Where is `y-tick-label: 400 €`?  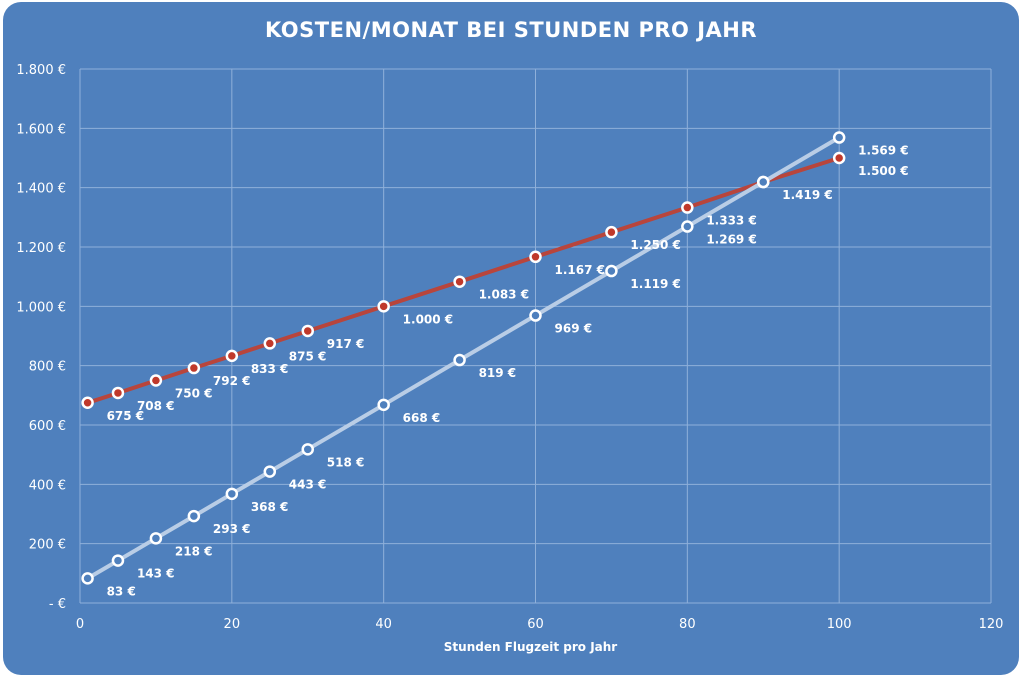 y-tick-label: 400 € is located at coordinates (47, 485).